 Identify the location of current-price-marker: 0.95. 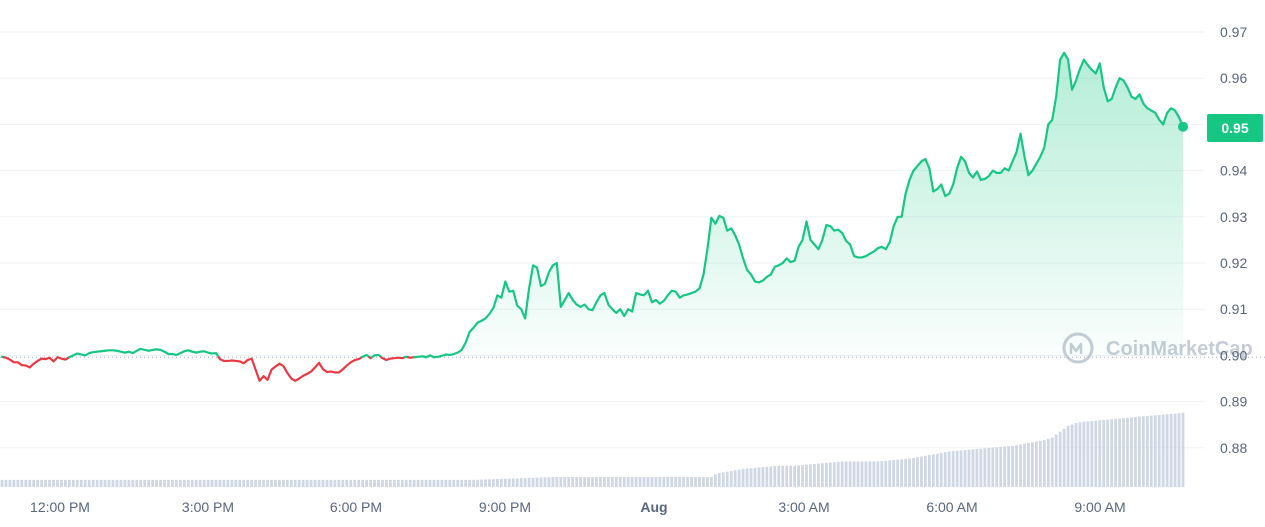
(1220, 128).